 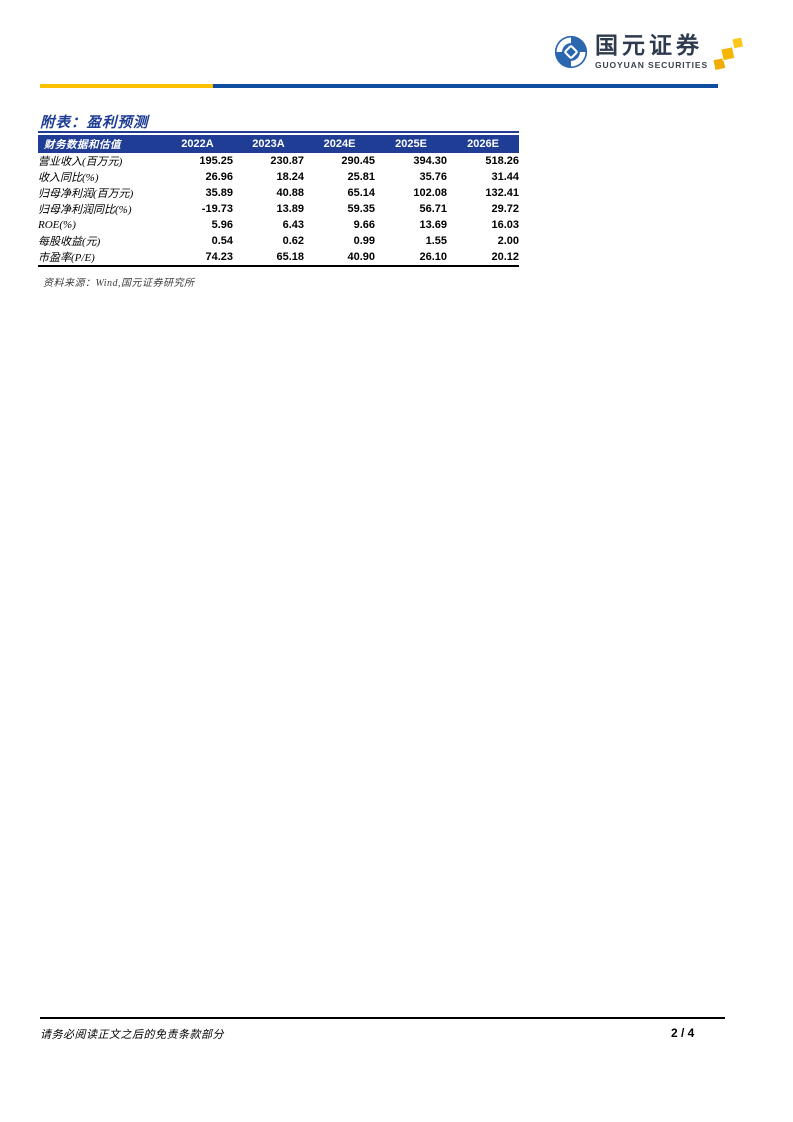 I want to click on brand-text: 国元证券 GUOYUAN SECURITIES, so click(x=652, y=51).